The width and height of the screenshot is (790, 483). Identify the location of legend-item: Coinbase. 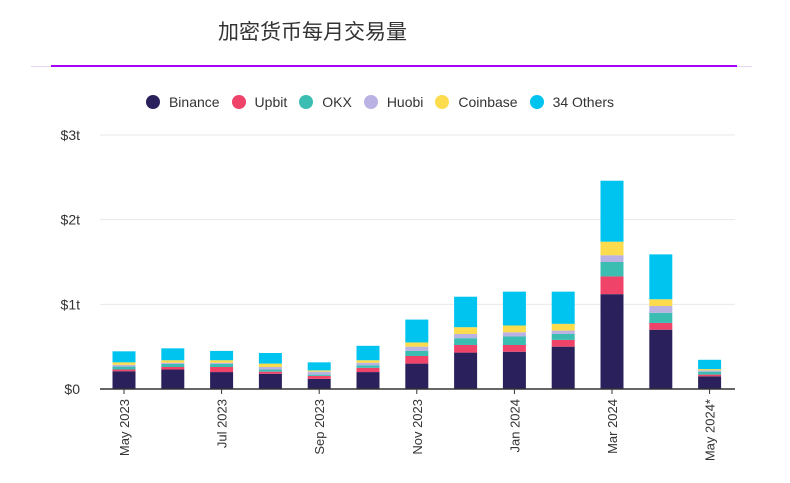
(476, 102).